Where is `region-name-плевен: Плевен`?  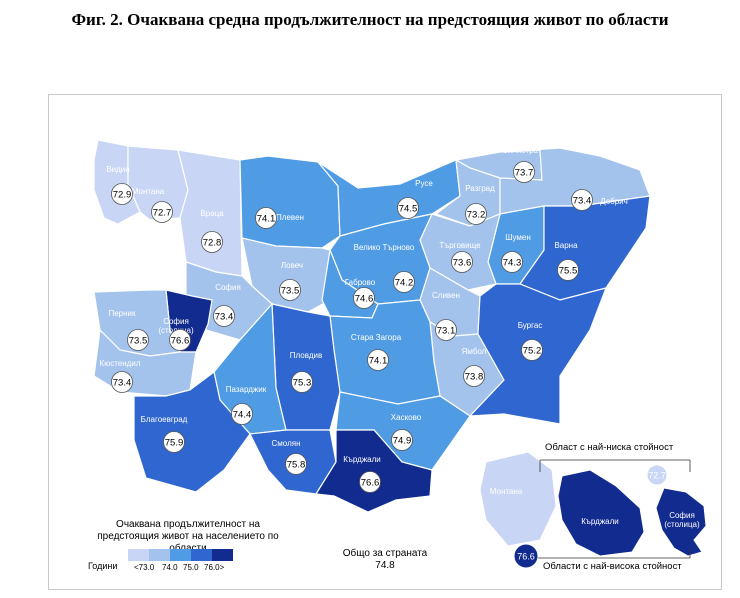
region-name-плевен: Плевен is located at coordinates (290, 217).